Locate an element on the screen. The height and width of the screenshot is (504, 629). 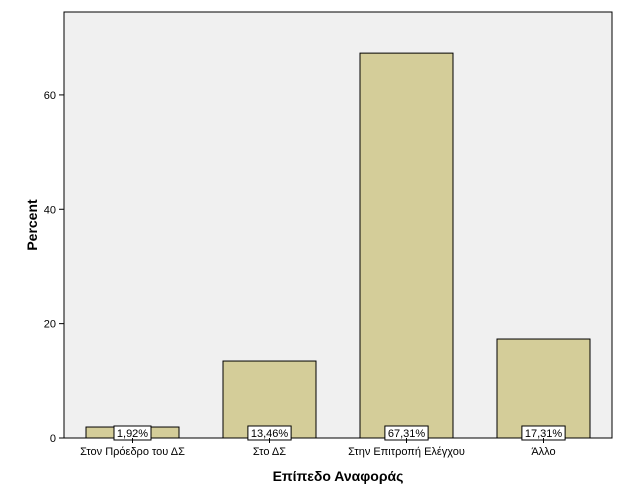
data-label: 17,31% is located at coordinates (544, 434).